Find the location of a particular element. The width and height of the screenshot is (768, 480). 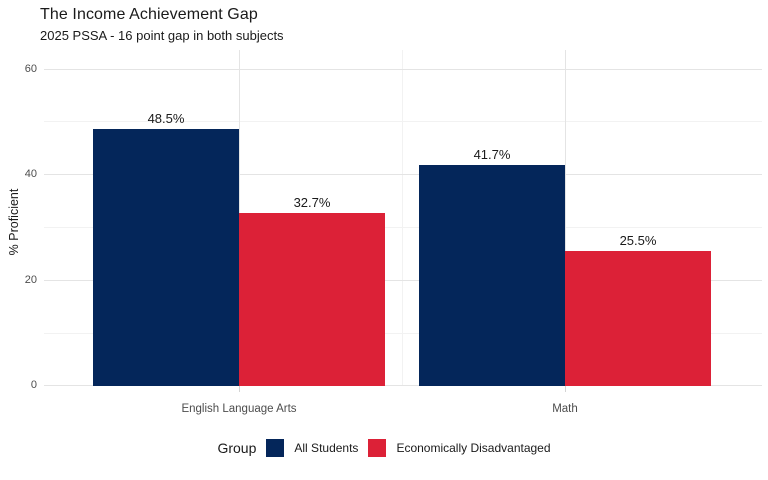

legend-item-label: All Students is located at coordinates (326, 448).